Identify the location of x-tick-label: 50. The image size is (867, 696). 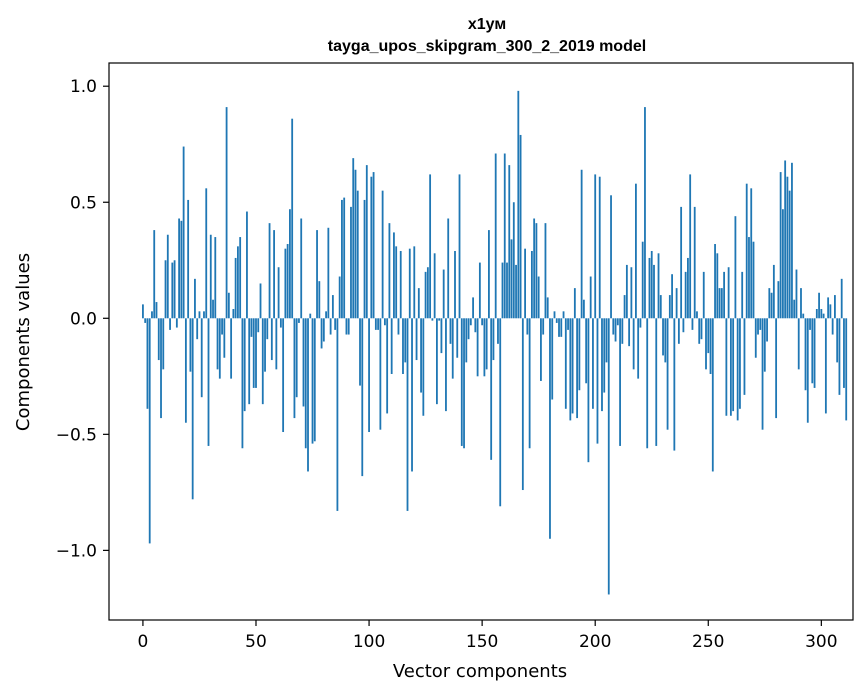
(256, 642).